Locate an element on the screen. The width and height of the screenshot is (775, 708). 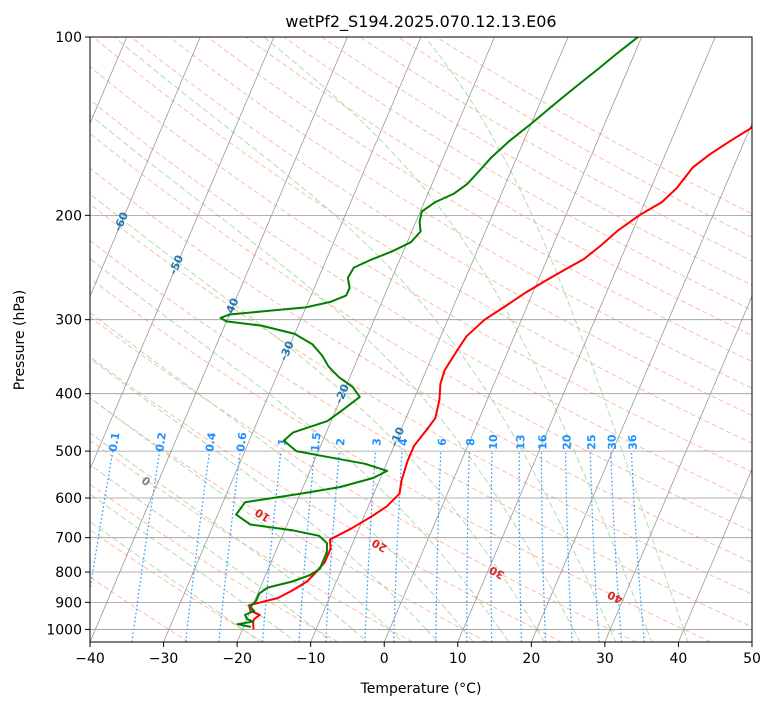
y-tick-label: 500 is located at coordinates (68, 452).